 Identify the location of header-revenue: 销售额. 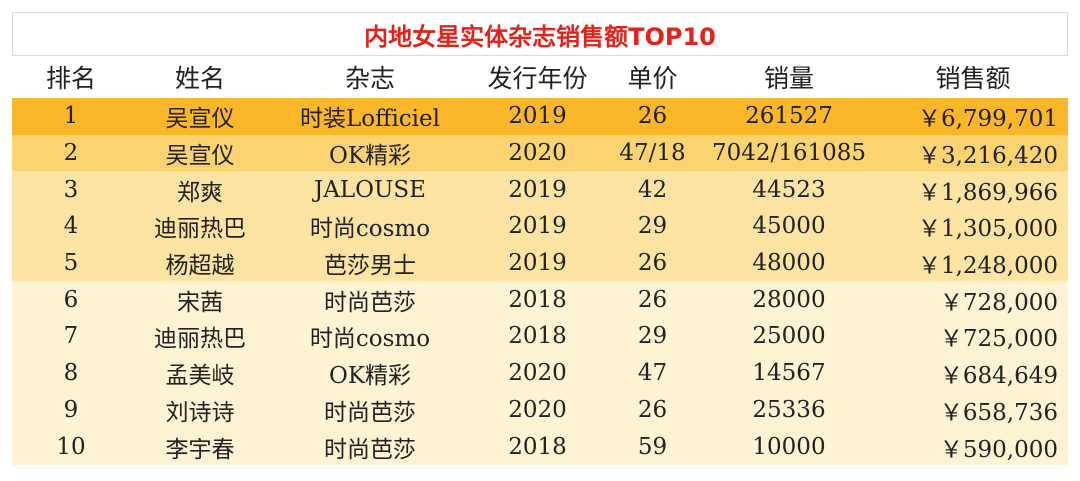
(973, 77).